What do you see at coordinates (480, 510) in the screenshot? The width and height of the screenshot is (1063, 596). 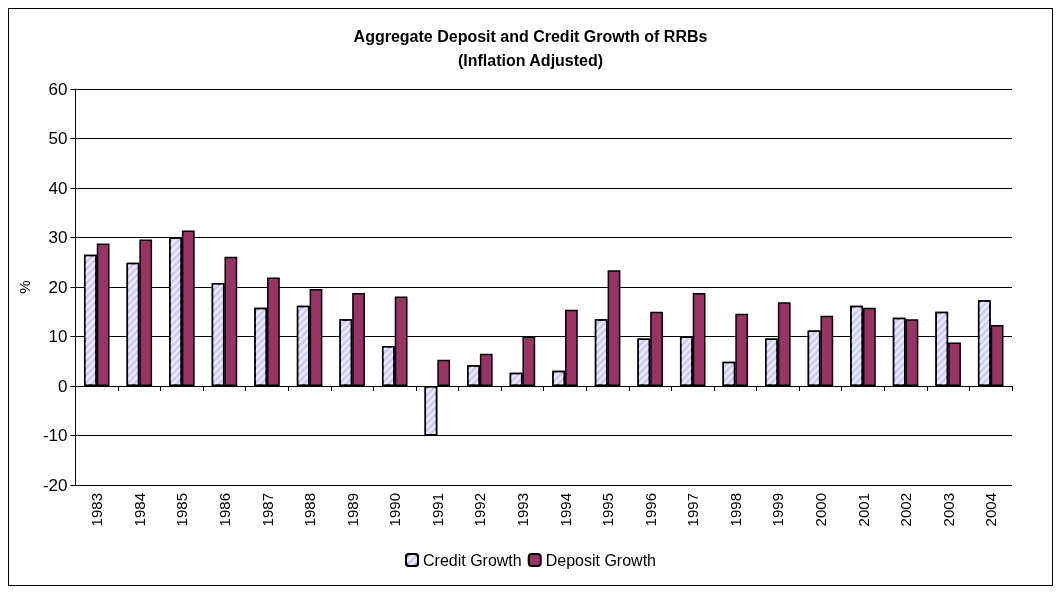 I see `x-tick-label: 1992` at bounding box center [480, 510].